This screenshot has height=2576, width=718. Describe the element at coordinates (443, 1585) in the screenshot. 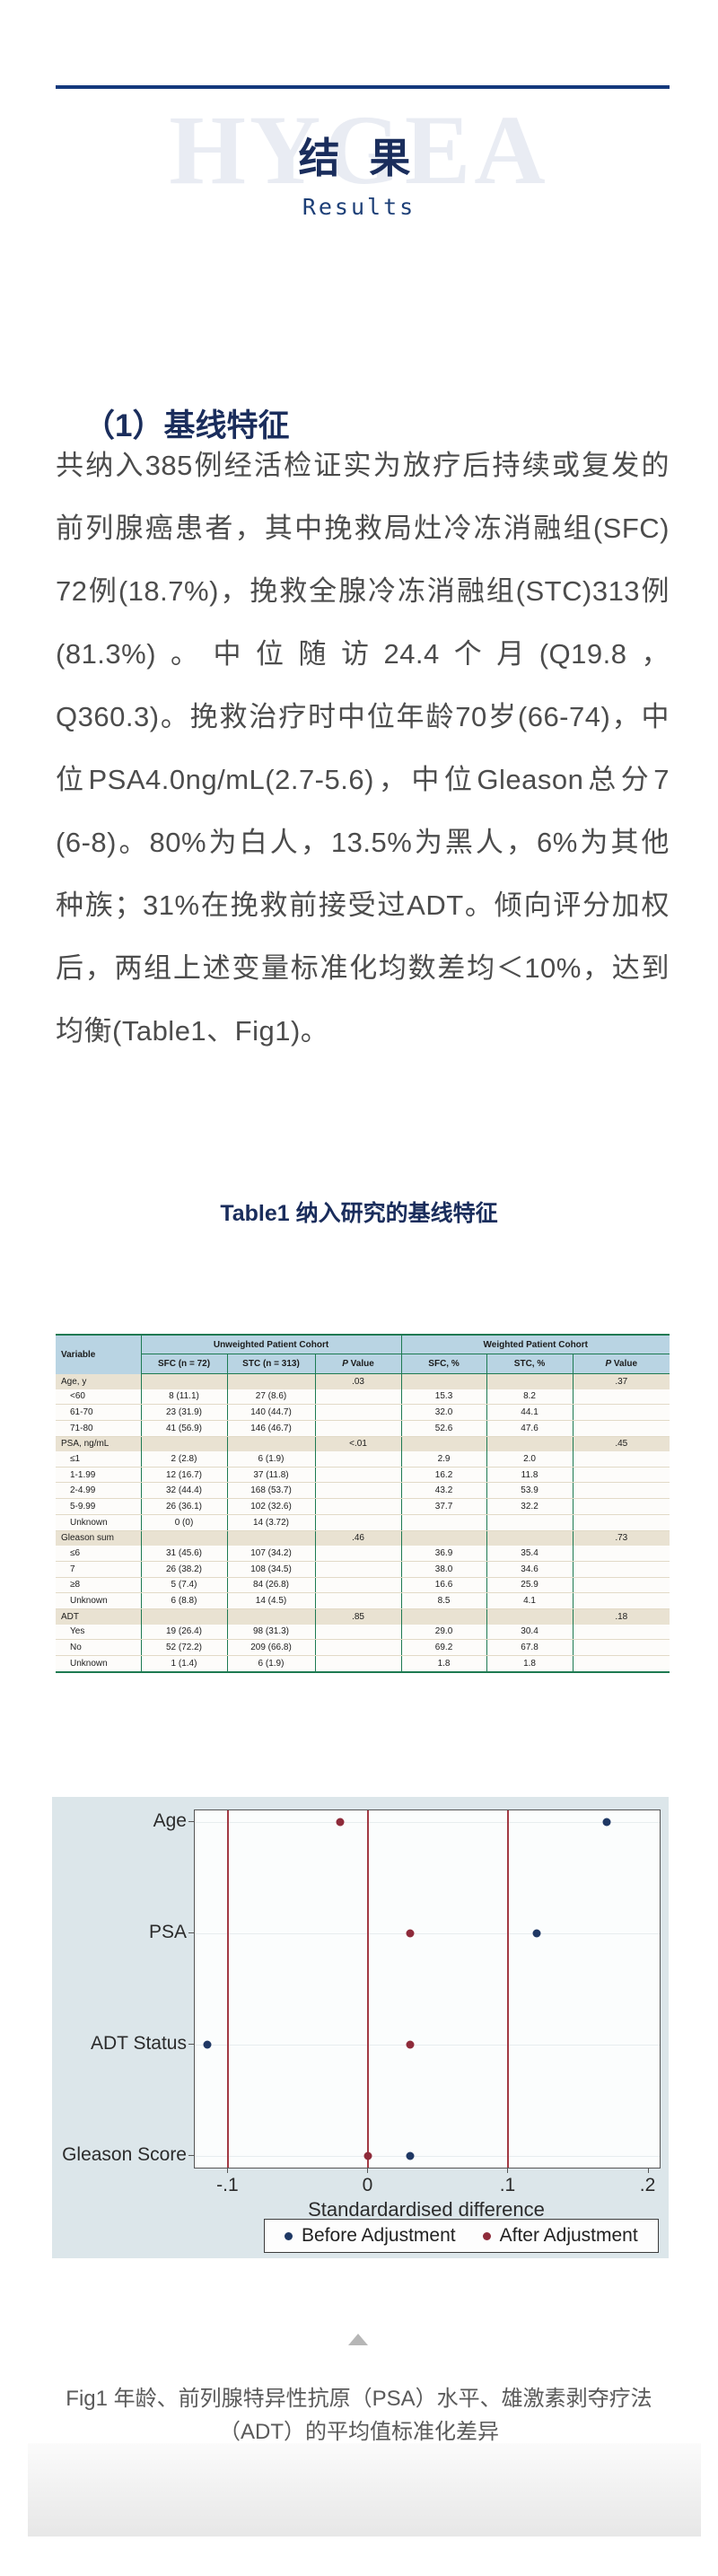

I see `table-cell: 16.6` at that location.